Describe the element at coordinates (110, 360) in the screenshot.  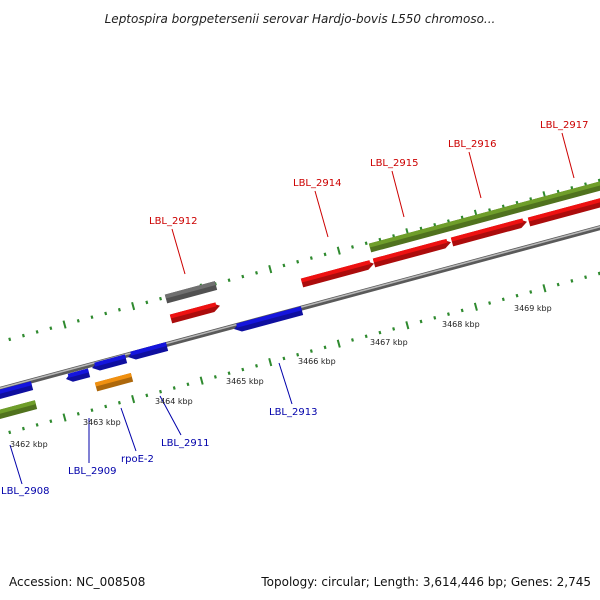
I see `feature-bar-lbl-2909b-face` at that location.